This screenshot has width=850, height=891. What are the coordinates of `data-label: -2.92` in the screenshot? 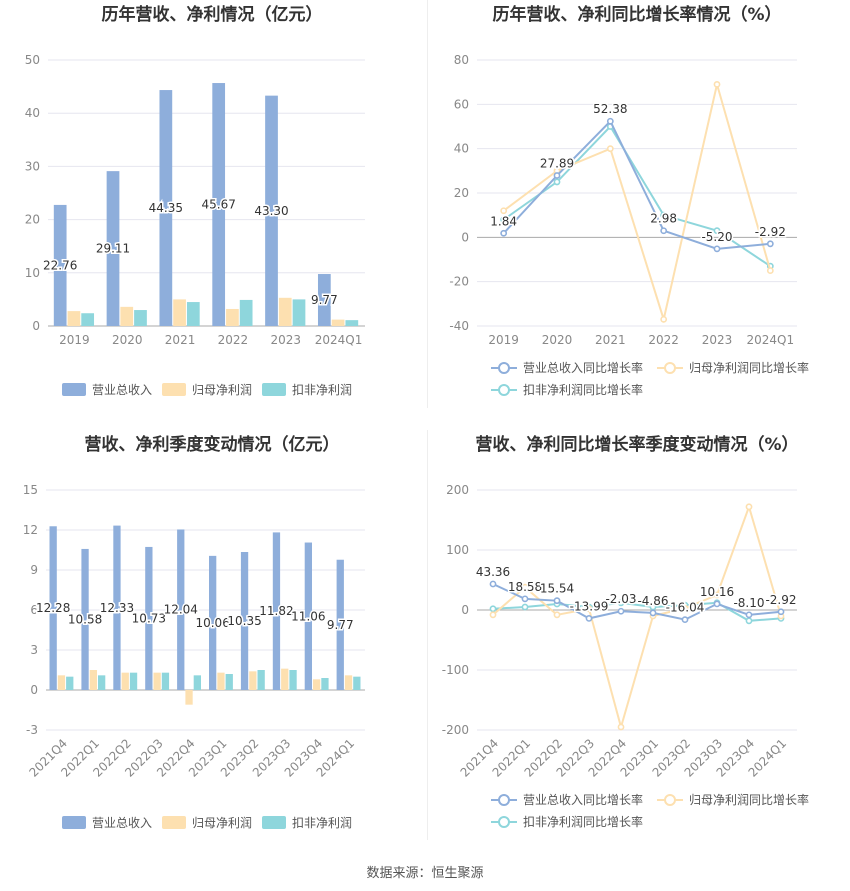 It's located at (770, 232).